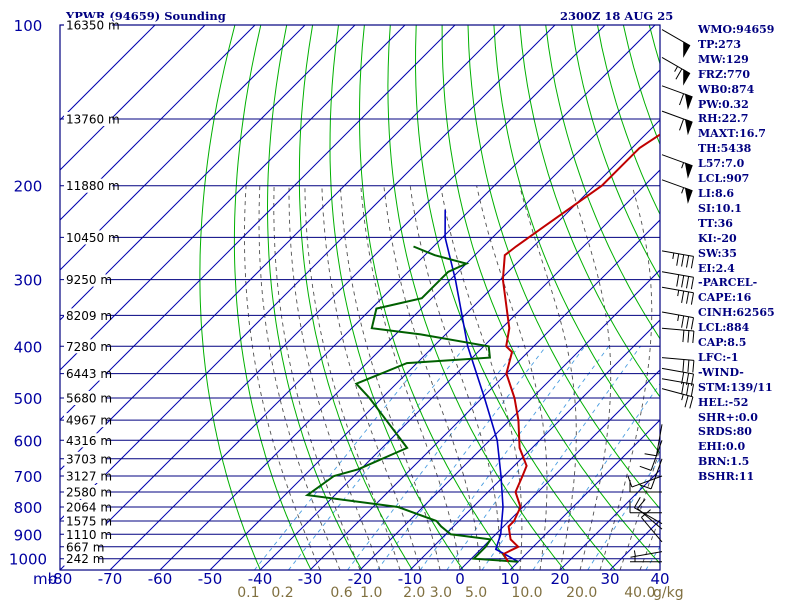  What do you see at coordinates (89, 508) in the screenshot?
I see `height-label: 2064 m` at bounding box center [89, 508].